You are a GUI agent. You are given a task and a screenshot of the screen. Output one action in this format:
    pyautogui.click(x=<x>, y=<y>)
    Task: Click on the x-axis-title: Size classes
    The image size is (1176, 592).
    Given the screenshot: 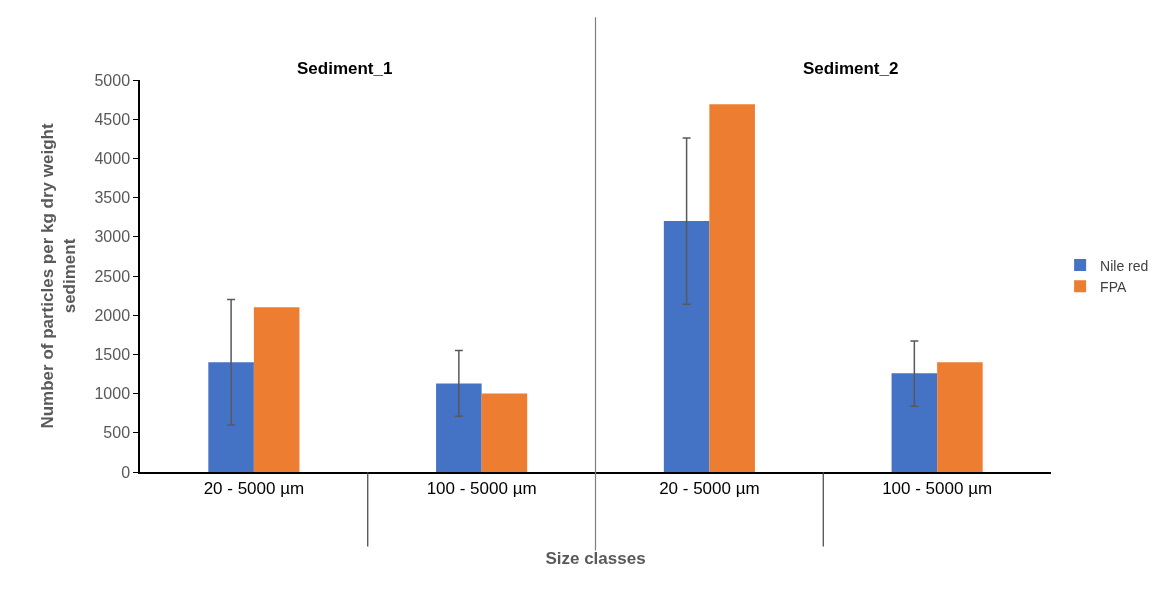 What is the action you would take?
    pyautogui.click(x=595, y=559)
    